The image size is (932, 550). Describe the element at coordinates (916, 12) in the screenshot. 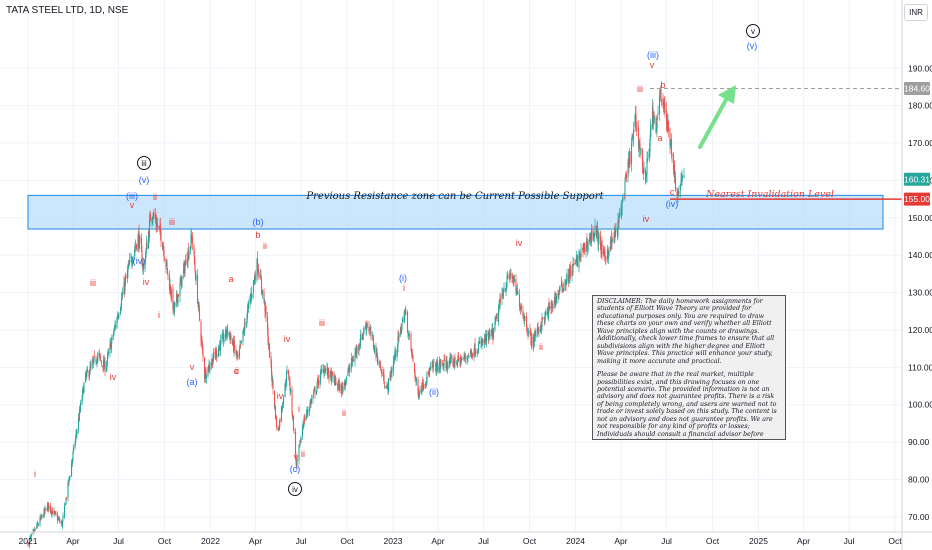

I see `currency-button: INR` at that location.